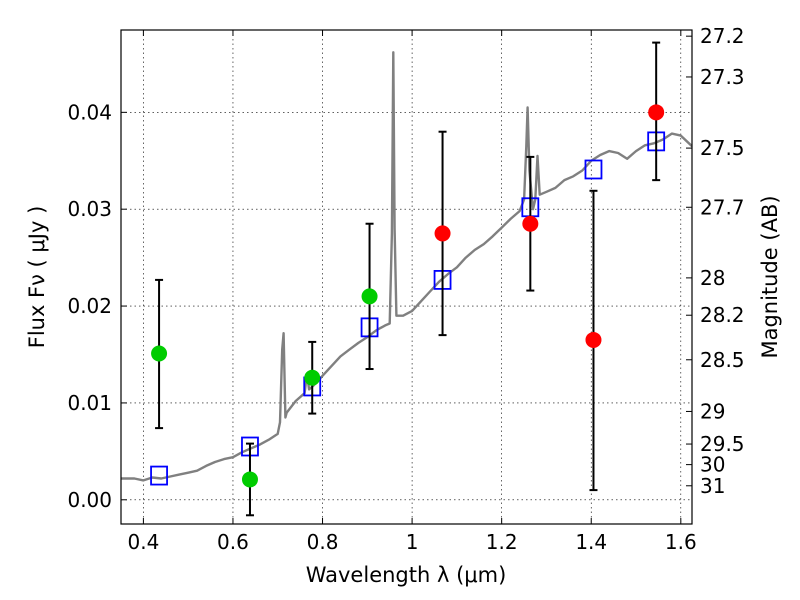 The height and width of the screenshot is (600, 800). I want to click on x-tick-label: 1.2, so click(502, 542).